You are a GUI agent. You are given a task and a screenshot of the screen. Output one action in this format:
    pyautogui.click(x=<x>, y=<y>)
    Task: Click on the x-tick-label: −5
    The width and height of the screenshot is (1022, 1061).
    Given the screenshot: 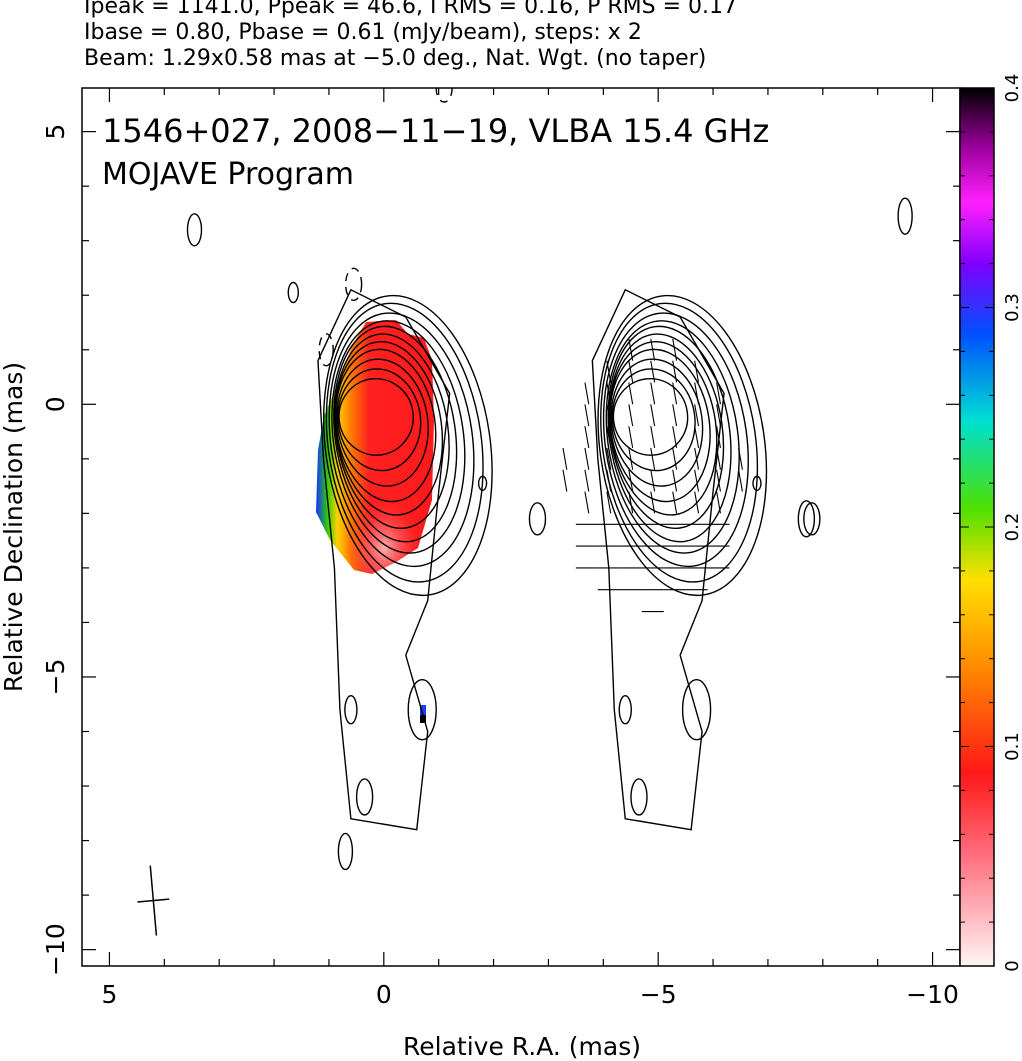 What is the action you would take?
    pyautogui.click(x=658, y=994)
    